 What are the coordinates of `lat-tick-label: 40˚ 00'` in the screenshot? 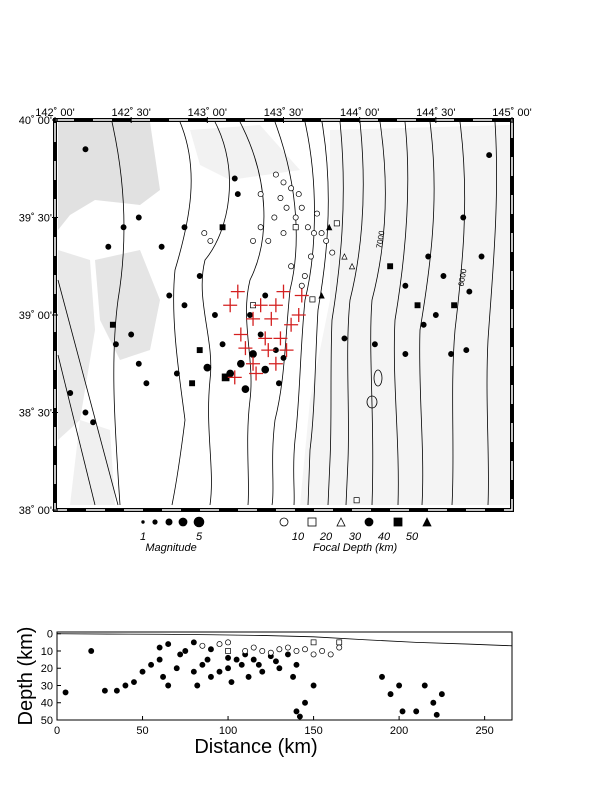 It's located at (35, 121).